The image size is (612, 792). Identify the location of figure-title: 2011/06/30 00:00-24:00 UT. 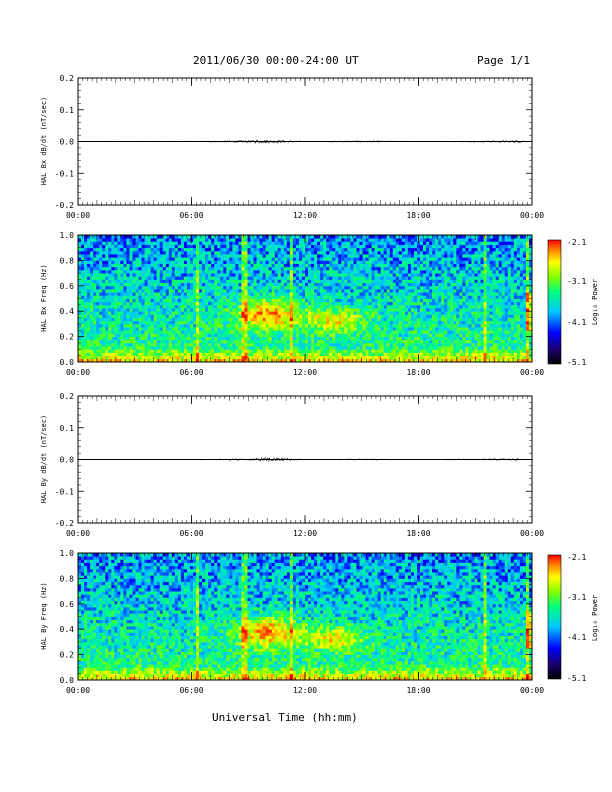
(276, 60).